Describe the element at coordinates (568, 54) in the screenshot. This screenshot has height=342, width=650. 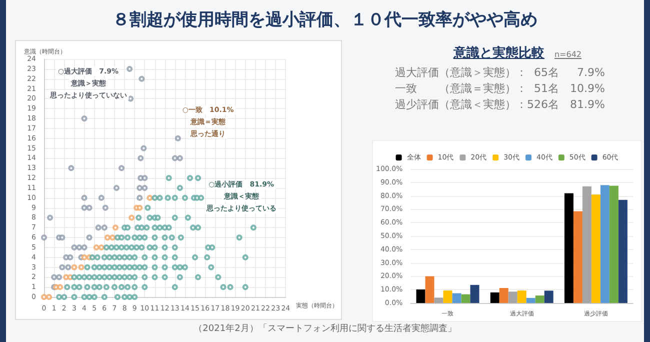
I see `text: n=642` at that location.